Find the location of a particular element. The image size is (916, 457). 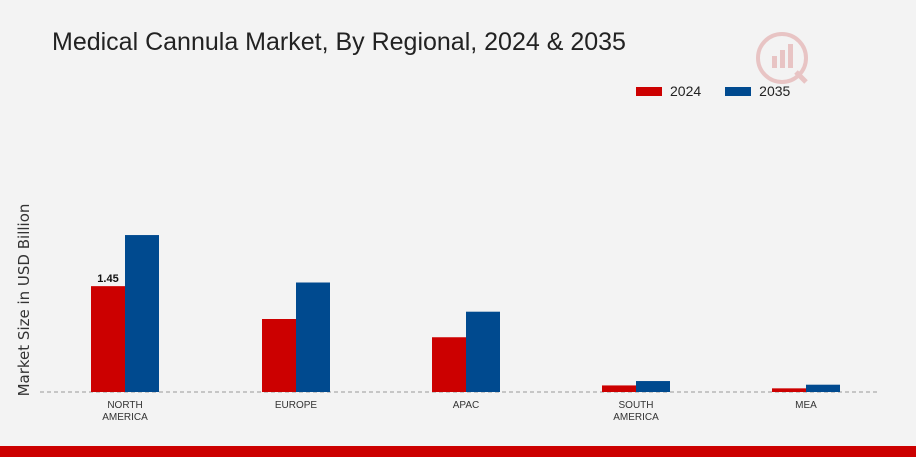

bar-2024-north-america is located at coordinates (108, 339).